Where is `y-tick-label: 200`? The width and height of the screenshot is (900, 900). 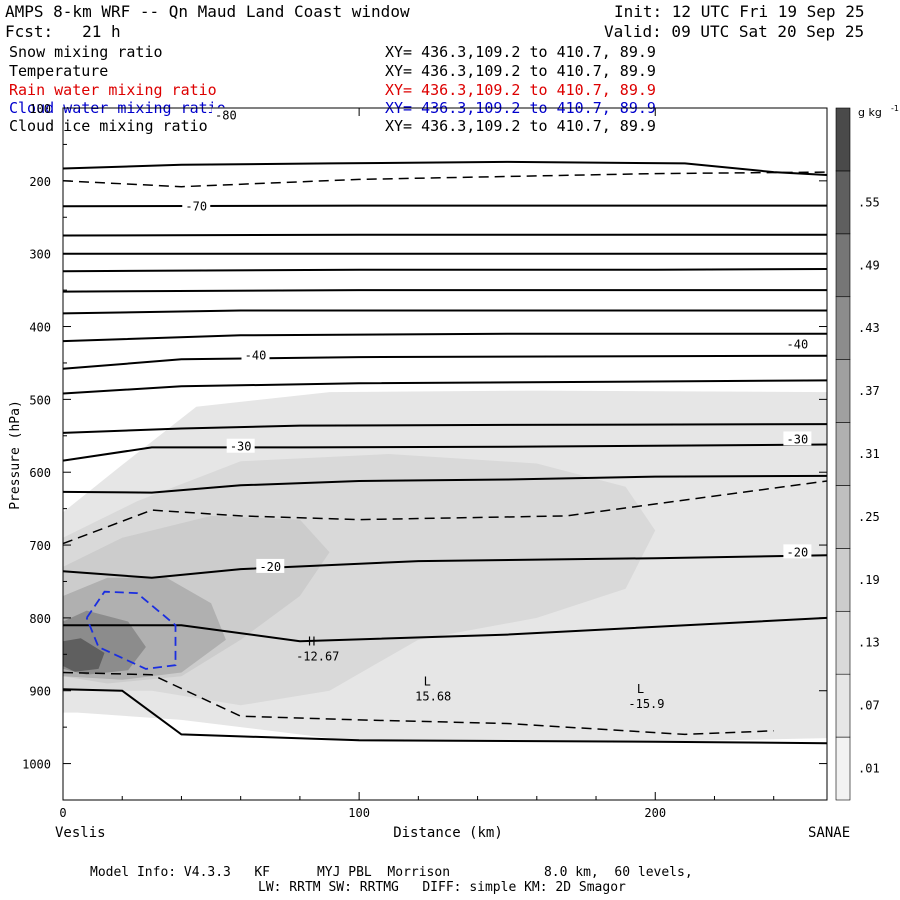 y-tick-label: 200 is located at coordinates (40, 182).